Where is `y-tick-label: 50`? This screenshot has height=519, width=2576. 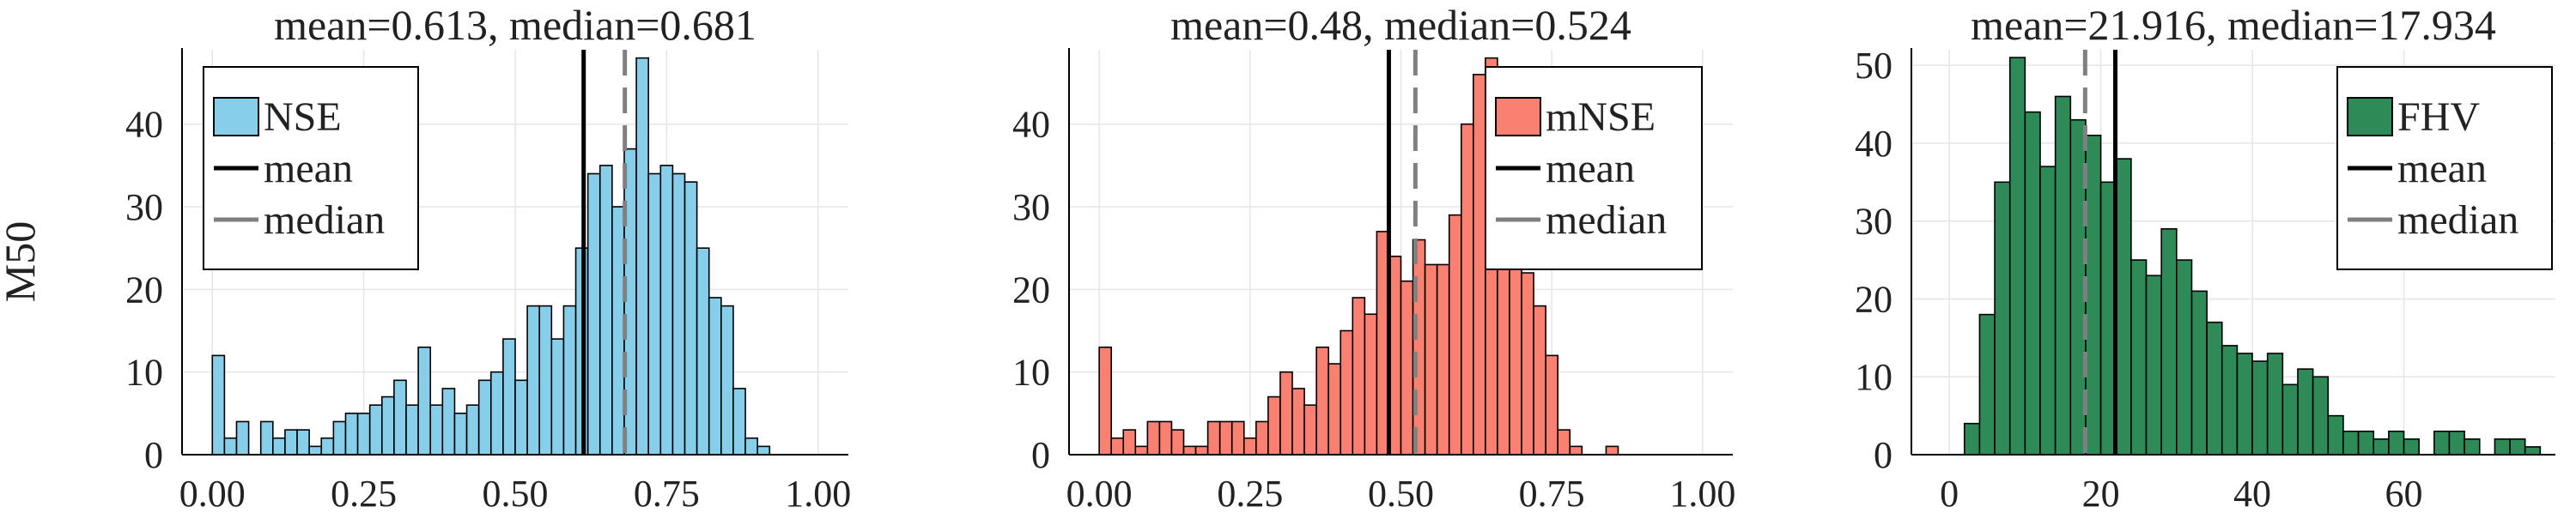
y-tick-label: 50 is located at coordinates (1874, 66).